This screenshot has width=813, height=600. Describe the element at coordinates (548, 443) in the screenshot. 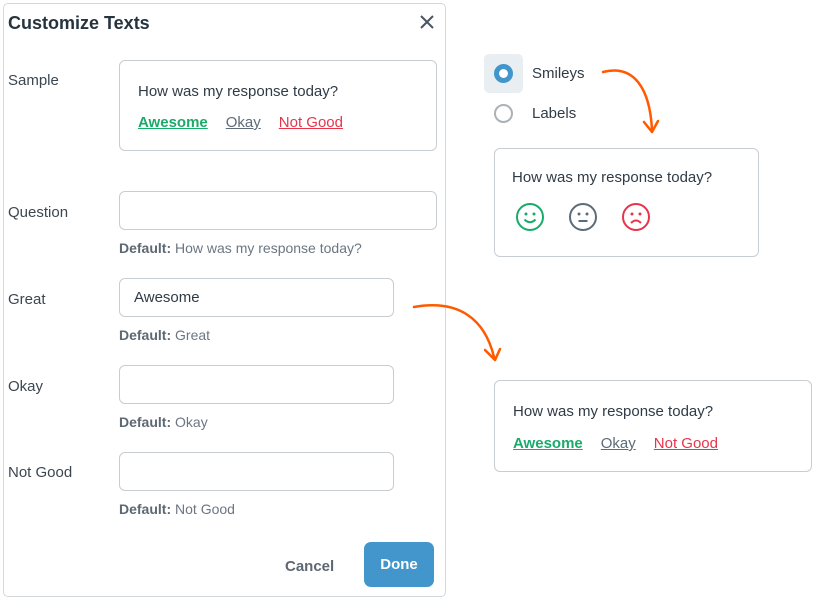

I see `labels-great-link: Awesome` at that location.